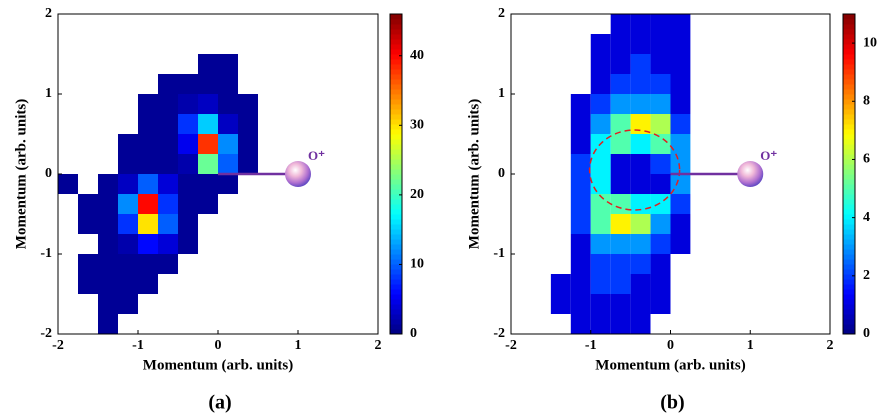 The height and width of the screenshot is (418, 883). Describe the element at coordinates (499, 333) in the screenshot. I see `y-tick-label: -2` at that location.